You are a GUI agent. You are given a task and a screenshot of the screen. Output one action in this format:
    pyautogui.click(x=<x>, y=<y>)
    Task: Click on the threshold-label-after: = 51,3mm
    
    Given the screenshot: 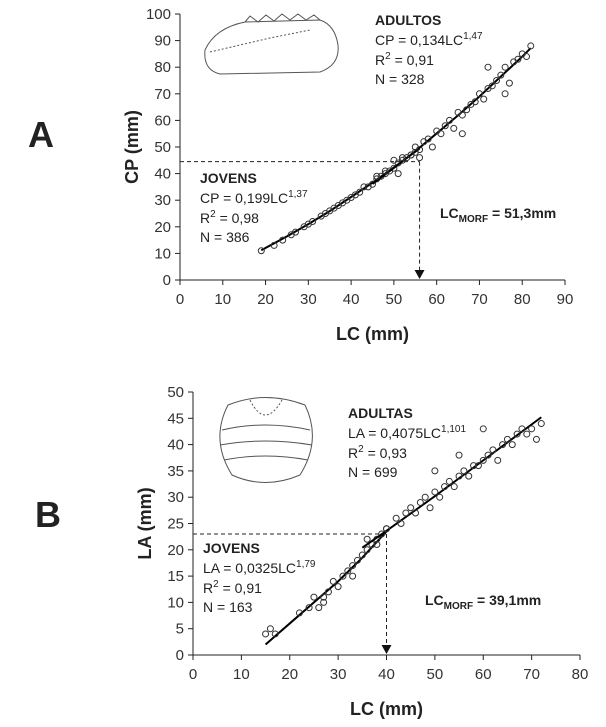 What is the action you would take?
    pyautogui.click(x=522, y=213)
    